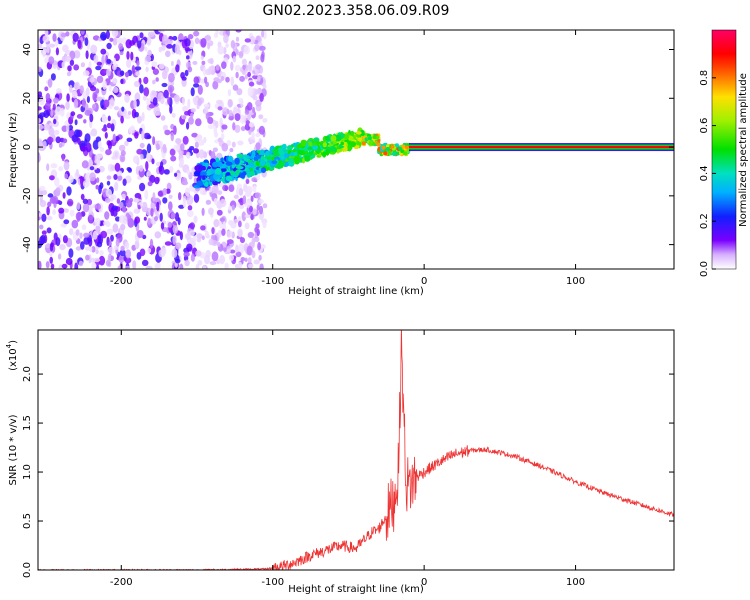 The width and height of the screenshot is (750, 600). I want to click on x-tick-label: -200, so click(121, 281).